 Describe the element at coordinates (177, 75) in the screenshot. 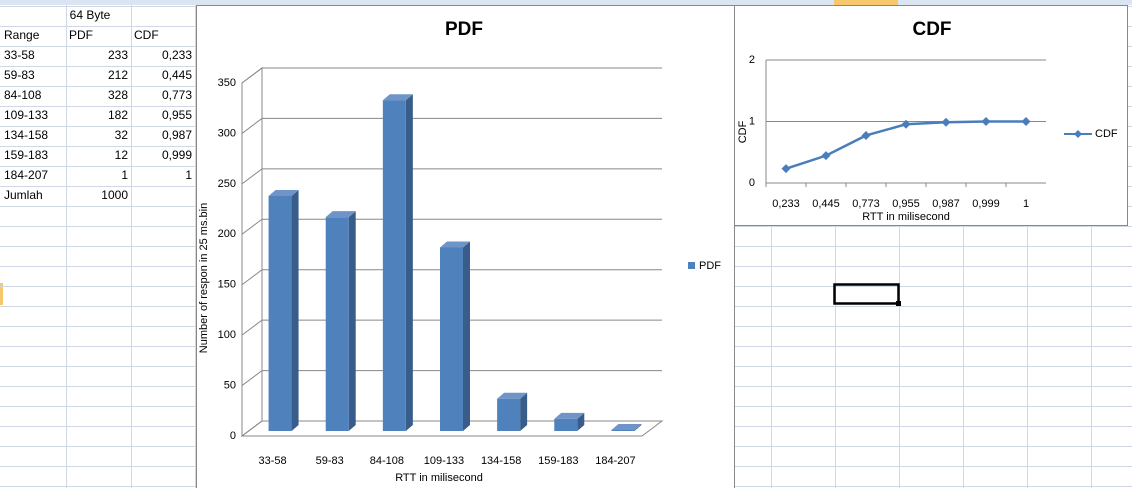

I see `table-cell: 0,445` at that location.